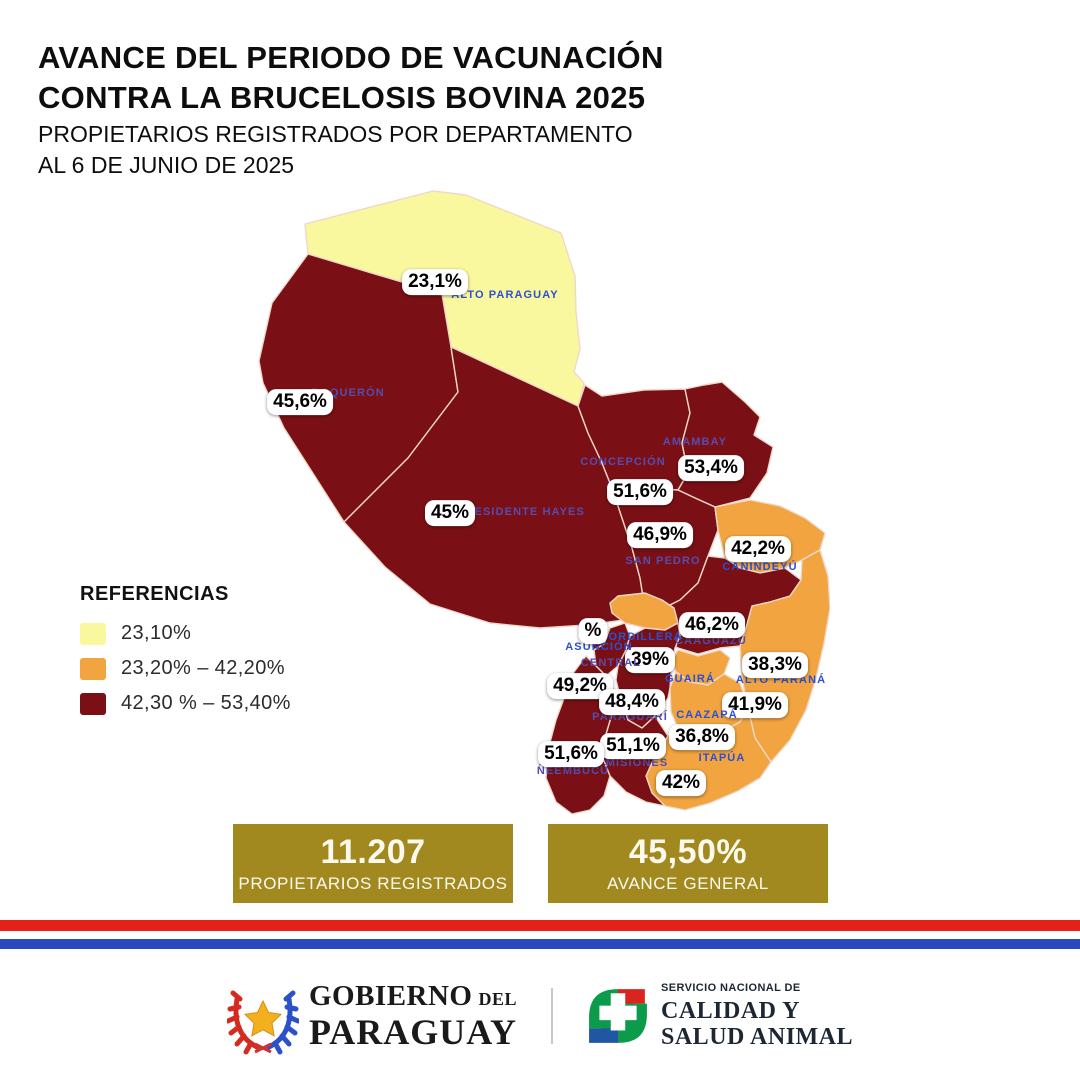 The height and width of the screenshot is (1080, 1080). What do you see at coordinates (688, 852) in the screenshot?
I see `stat-value-avance: 45,50%` at bounding box center [688, 852].